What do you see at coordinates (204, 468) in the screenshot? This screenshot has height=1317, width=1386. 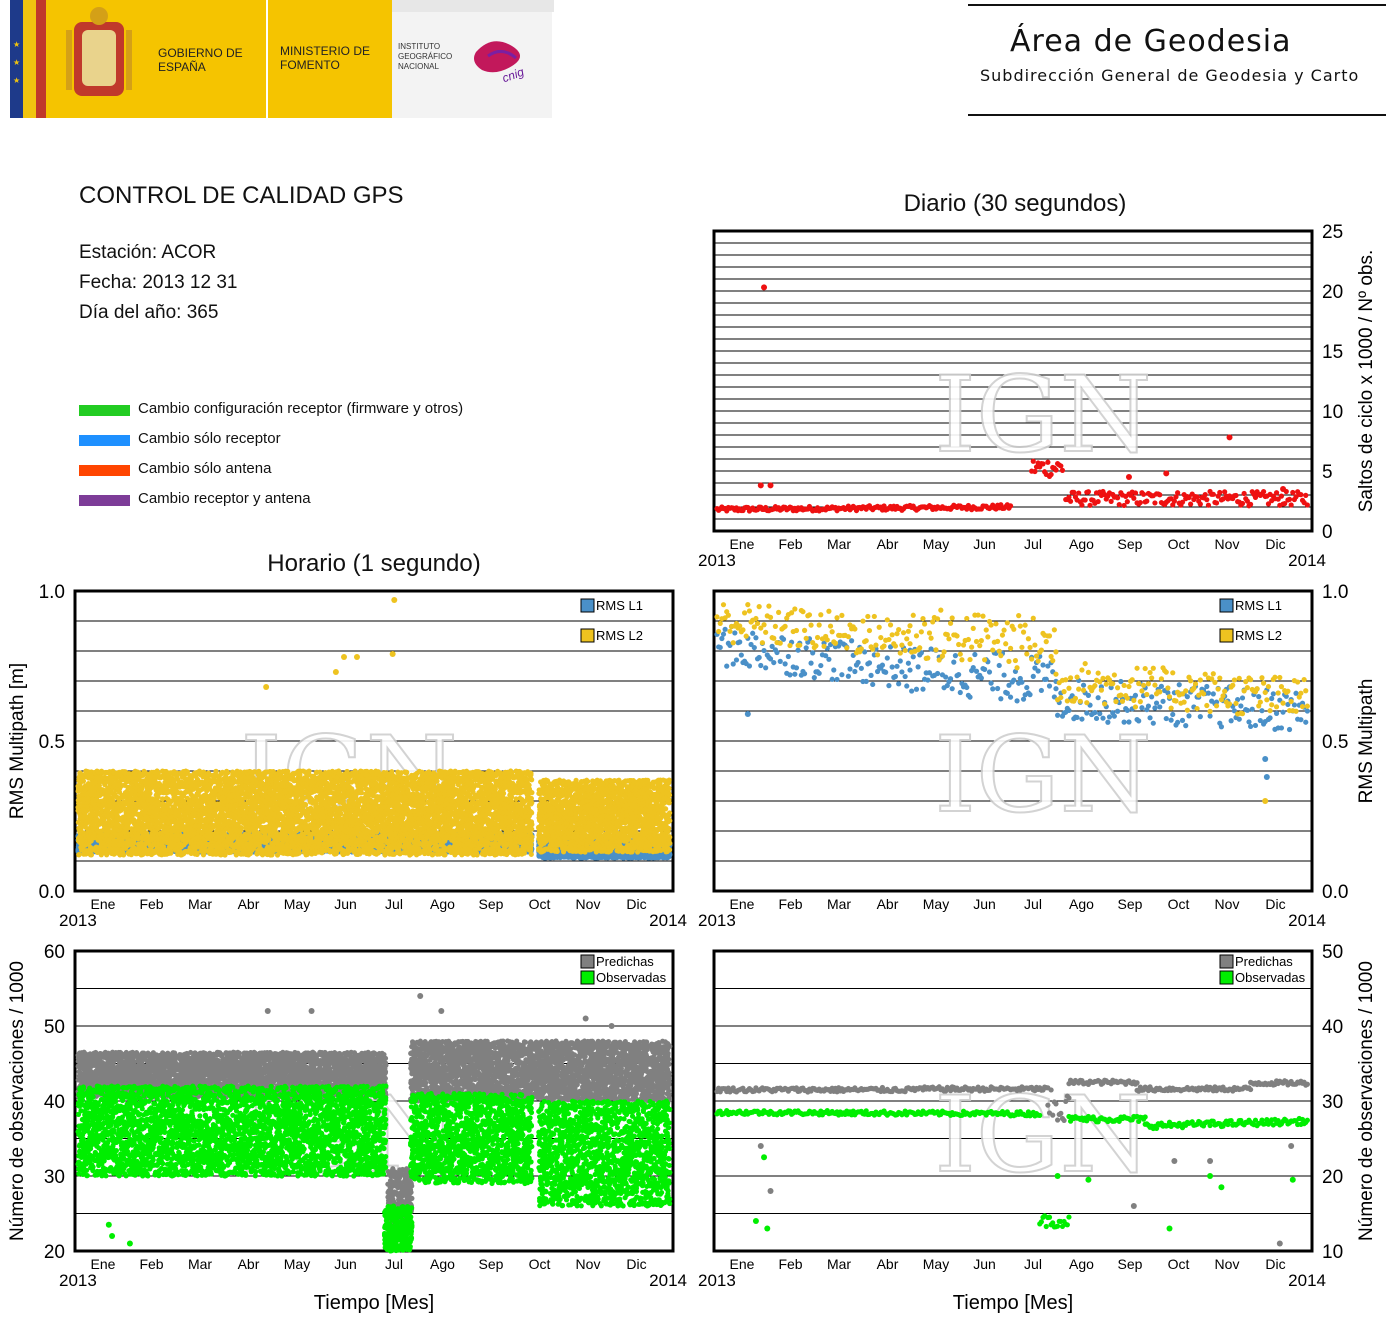 I see `legend-label: Cambio sólo antena` at bounding box center [204, 468].